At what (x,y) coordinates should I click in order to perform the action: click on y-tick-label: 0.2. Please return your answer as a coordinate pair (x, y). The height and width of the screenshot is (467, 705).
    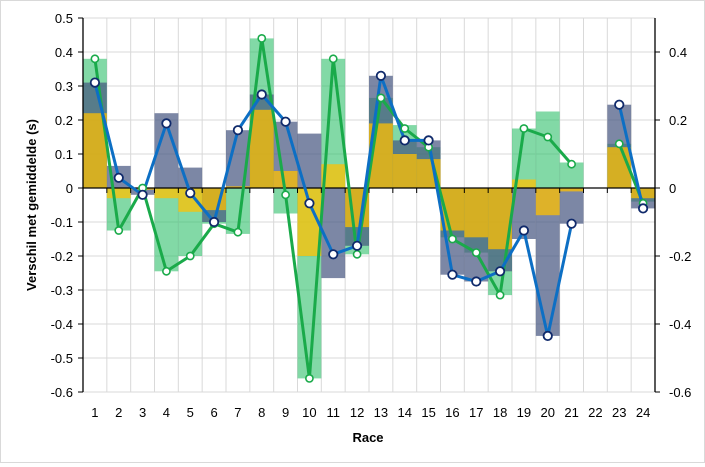
    Looking at the image, I should click on (64, 120).